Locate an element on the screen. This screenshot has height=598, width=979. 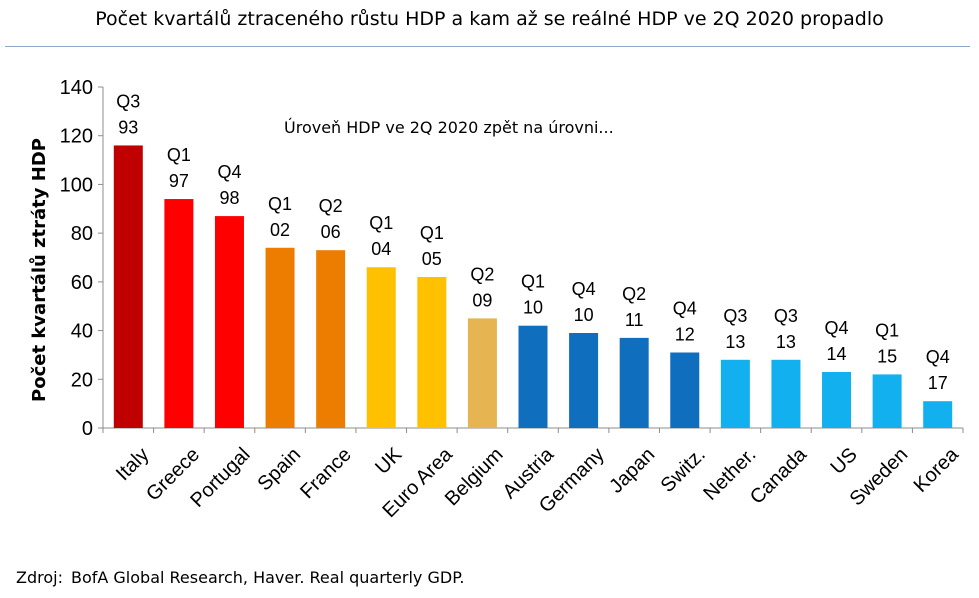
bar-label-year: 04 is located at coordinates (381, 249).